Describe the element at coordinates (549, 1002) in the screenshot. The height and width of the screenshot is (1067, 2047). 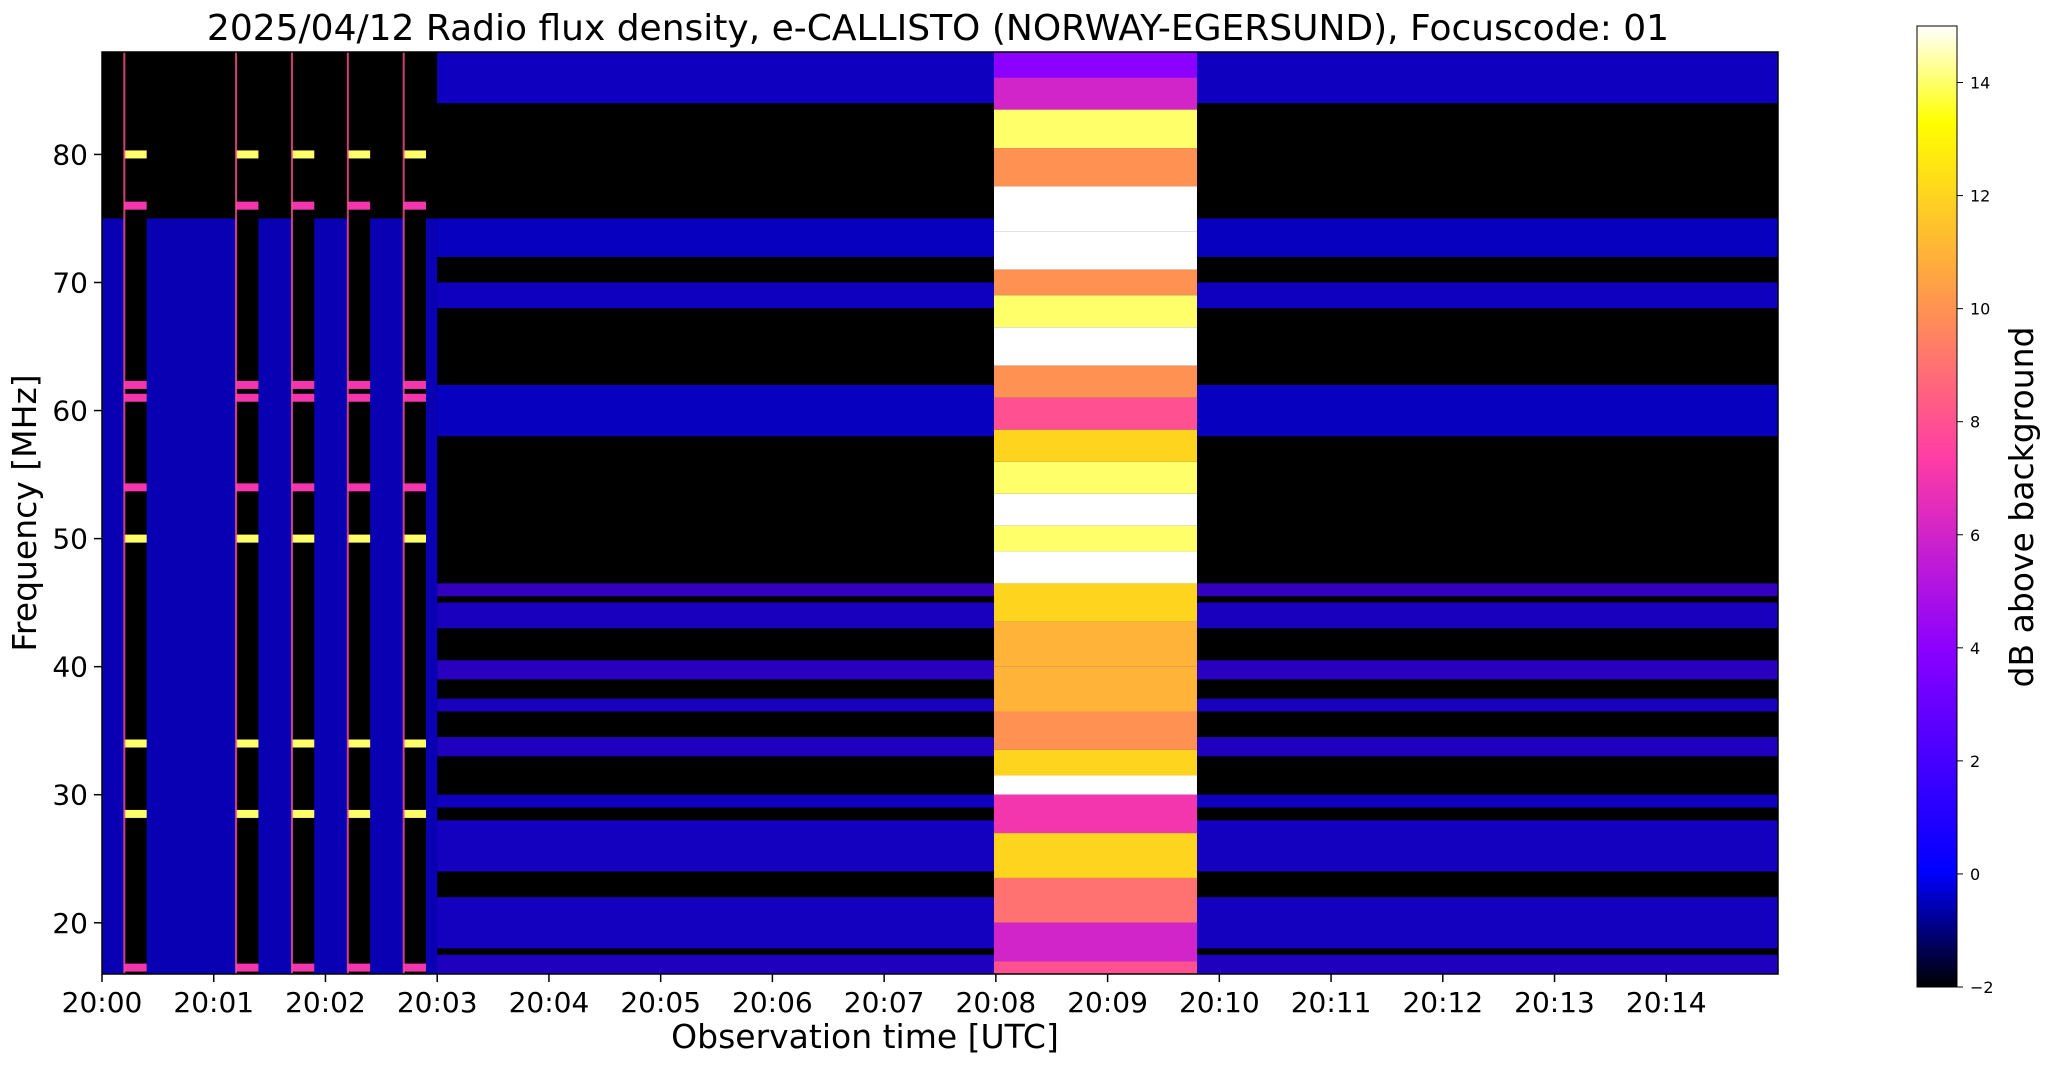
I see `x-tick-label: 20:04` at that location.